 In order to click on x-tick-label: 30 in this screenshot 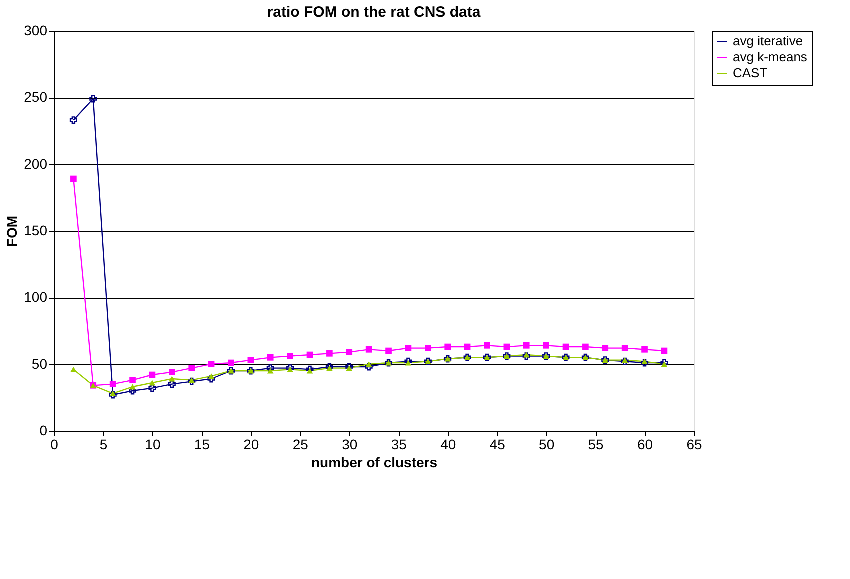, I will do `click(350, 444)`.